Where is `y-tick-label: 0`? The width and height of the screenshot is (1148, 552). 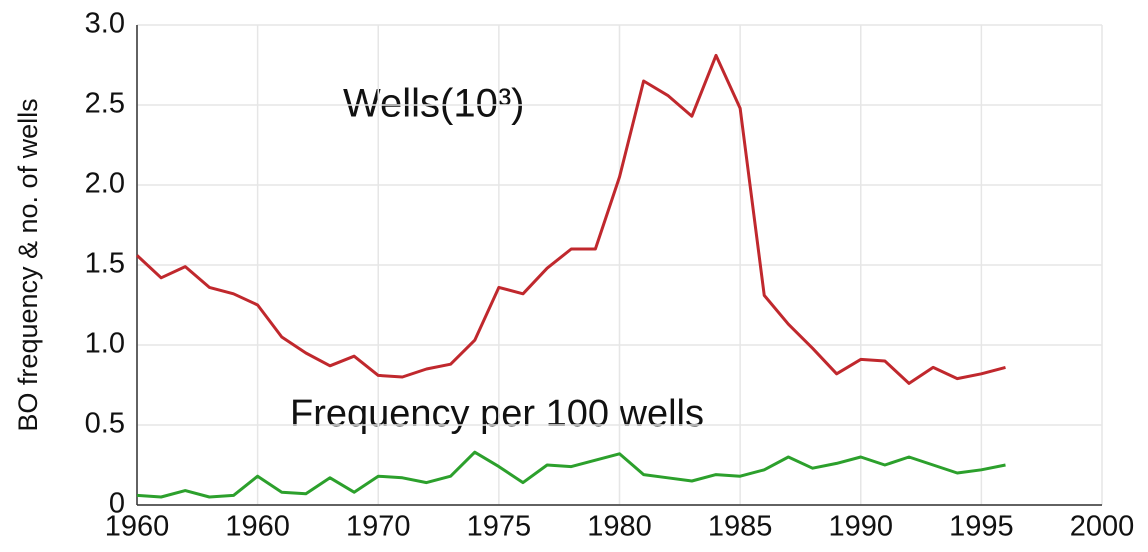 y-tick-label: 0 is located at coordinates (117, 504).